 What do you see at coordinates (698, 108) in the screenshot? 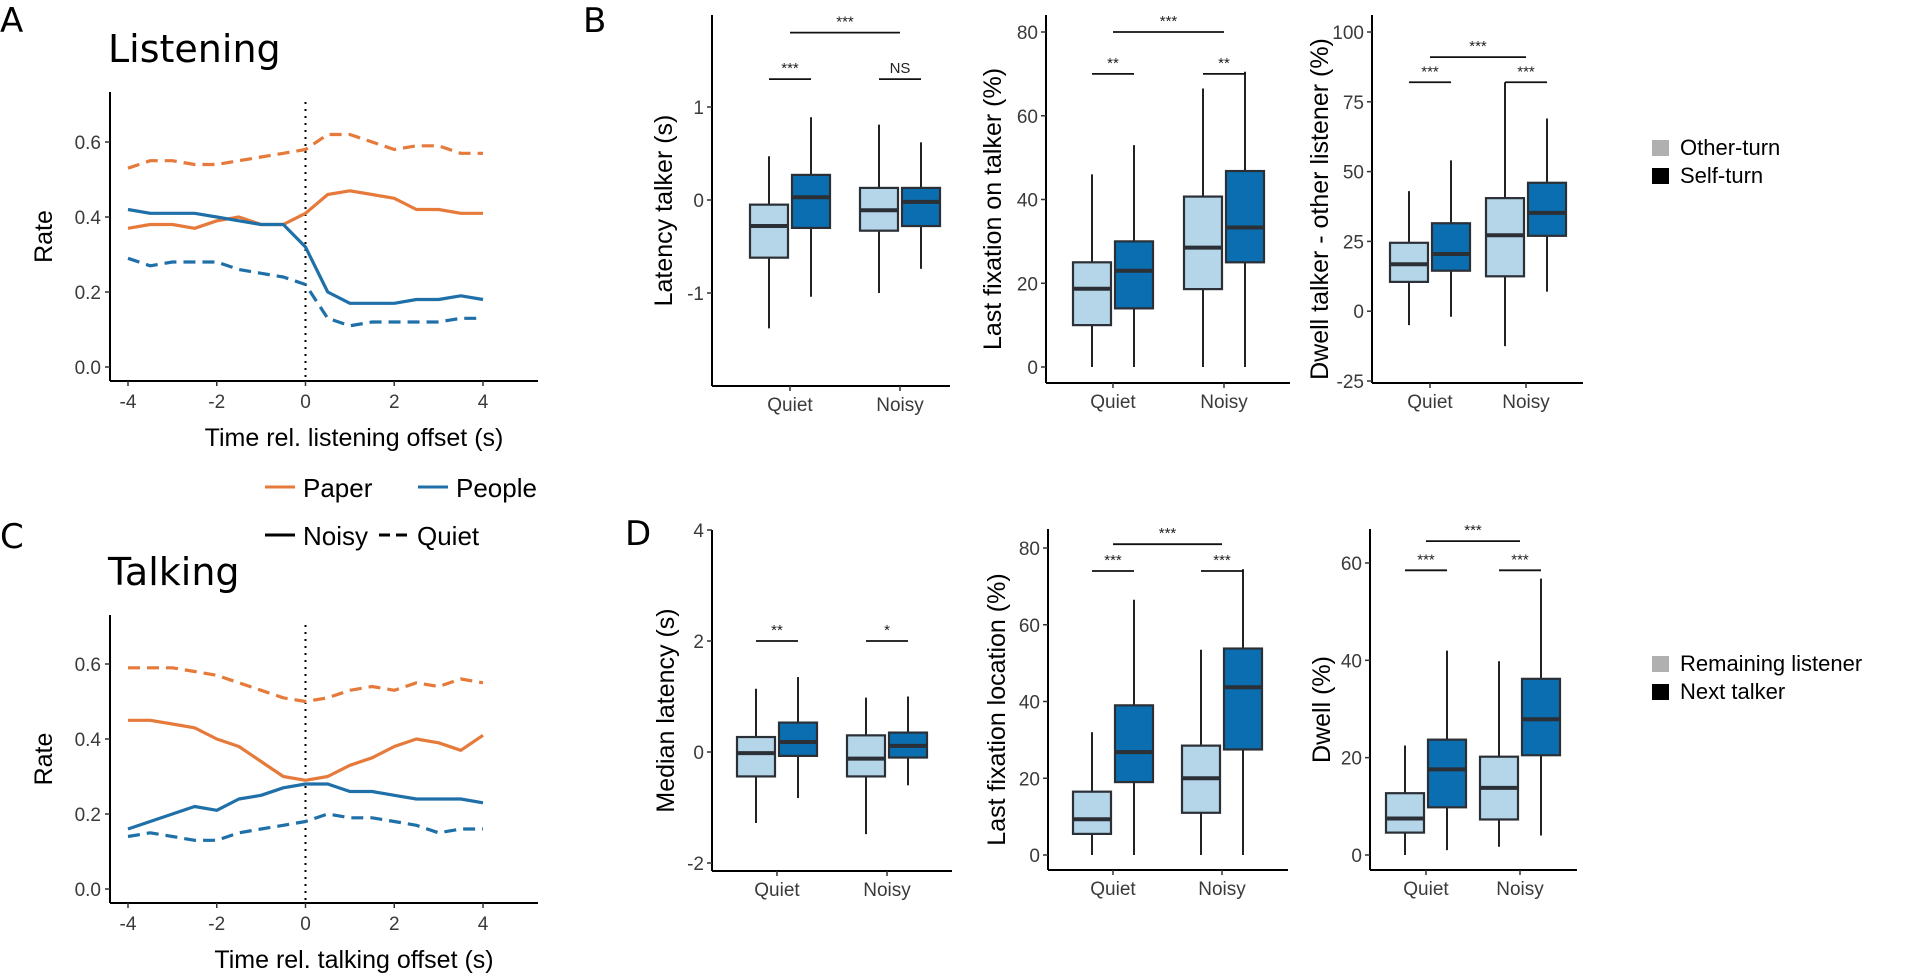
I see `y-tick-label: 1` at bounding box center [698, 108].